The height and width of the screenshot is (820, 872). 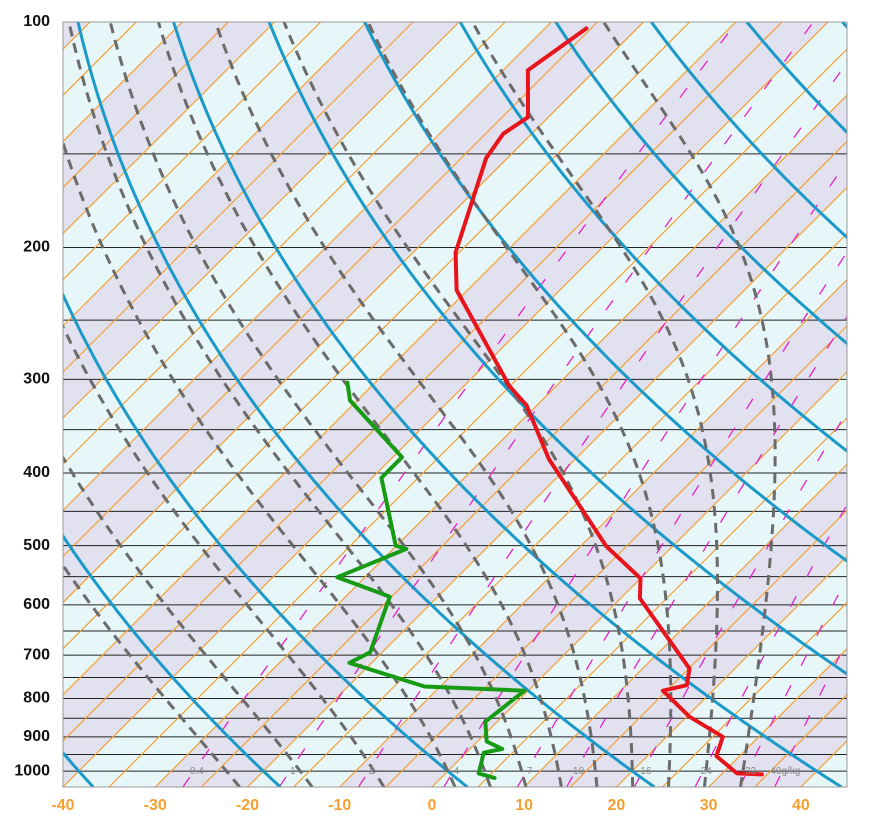 I want to click on x-tick-label: 40, so click(x=801, y=805).